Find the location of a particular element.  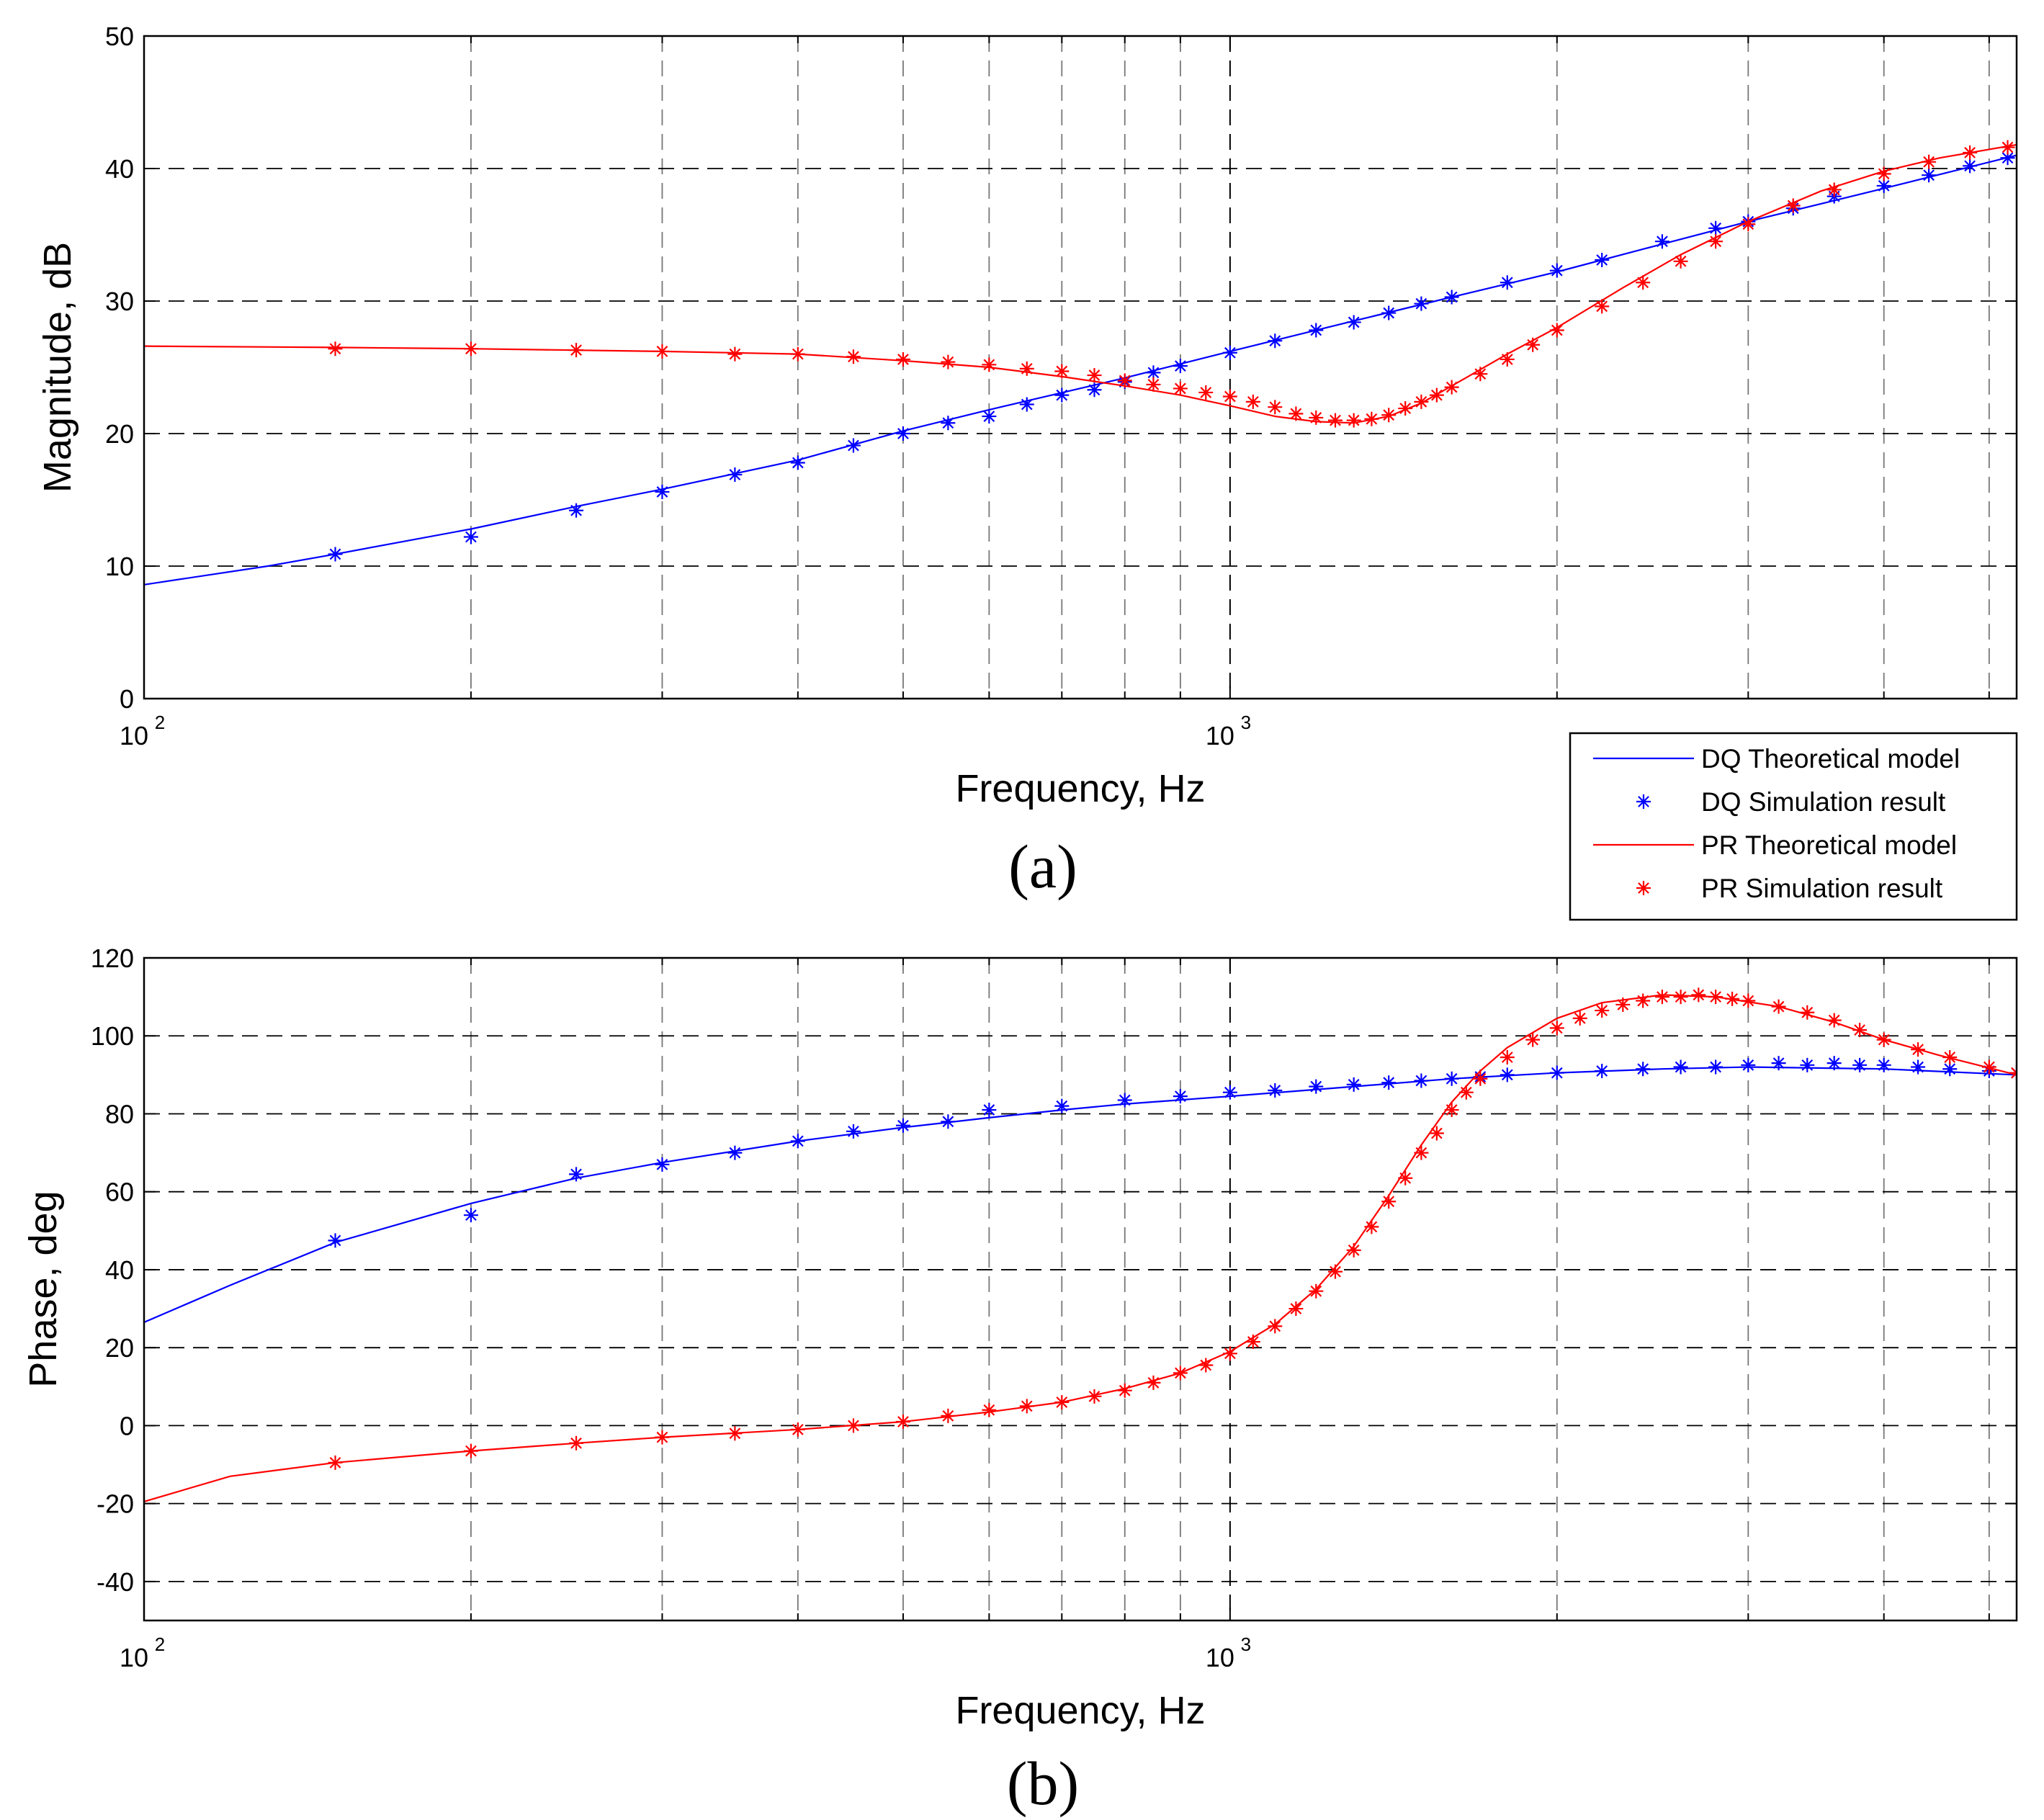

legend-star-pr-simulation is located at coordinates (1643, 888).